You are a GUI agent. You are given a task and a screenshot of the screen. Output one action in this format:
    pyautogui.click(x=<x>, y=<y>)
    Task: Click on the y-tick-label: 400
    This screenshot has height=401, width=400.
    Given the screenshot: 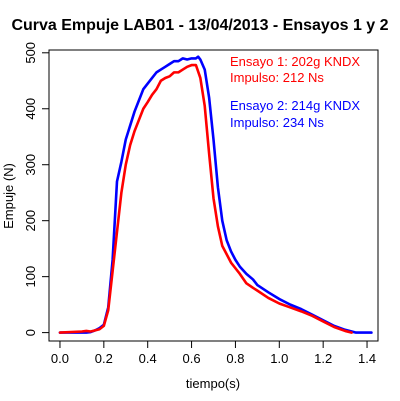 What is the action you would take?
    pyautogui.click(x=30, y=109)
    